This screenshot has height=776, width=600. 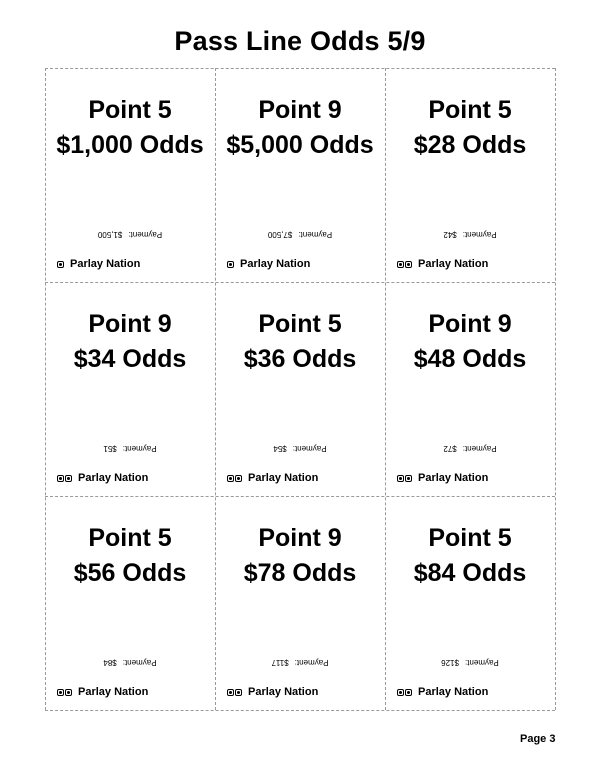 I want to click on odds-card: Point 5 $36 Odds Payment: $54 Parlay Nation, so click(x=300, y=389).